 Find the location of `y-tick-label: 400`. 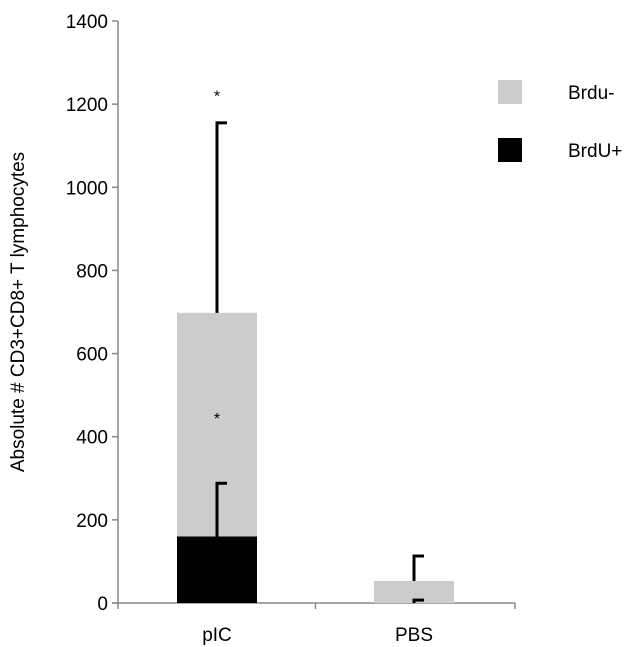

y-tick-label: 400 is located at coordinates (92, 438).